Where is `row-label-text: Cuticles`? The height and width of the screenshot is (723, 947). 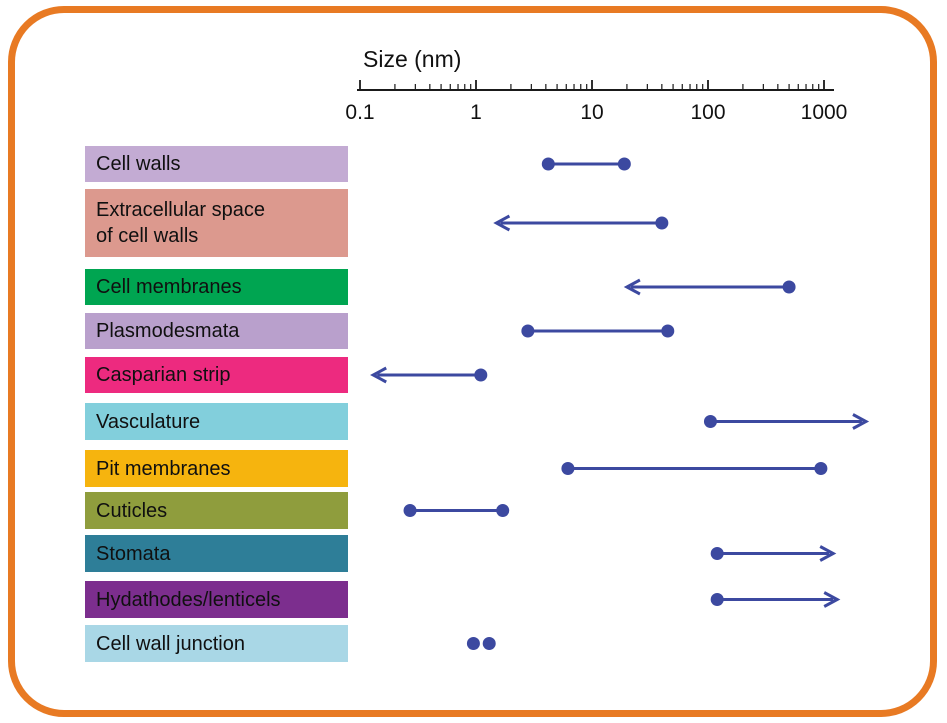
row-label-text: Cuticles is located at coordinates (132, 510).